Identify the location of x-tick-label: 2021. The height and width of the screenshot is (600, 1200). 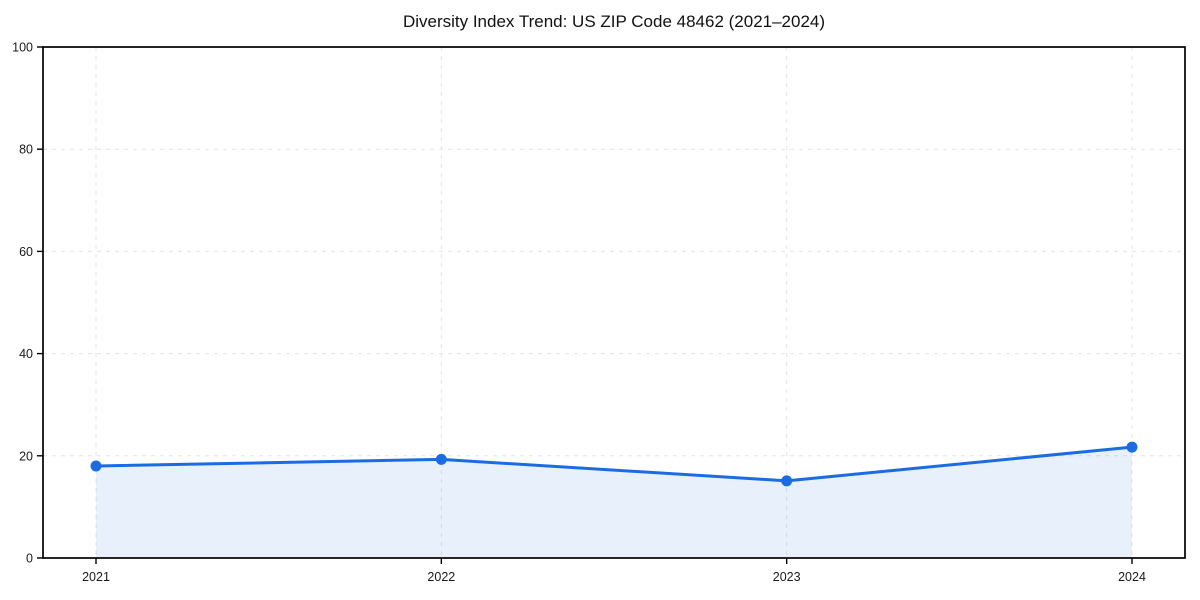
(96, 577).